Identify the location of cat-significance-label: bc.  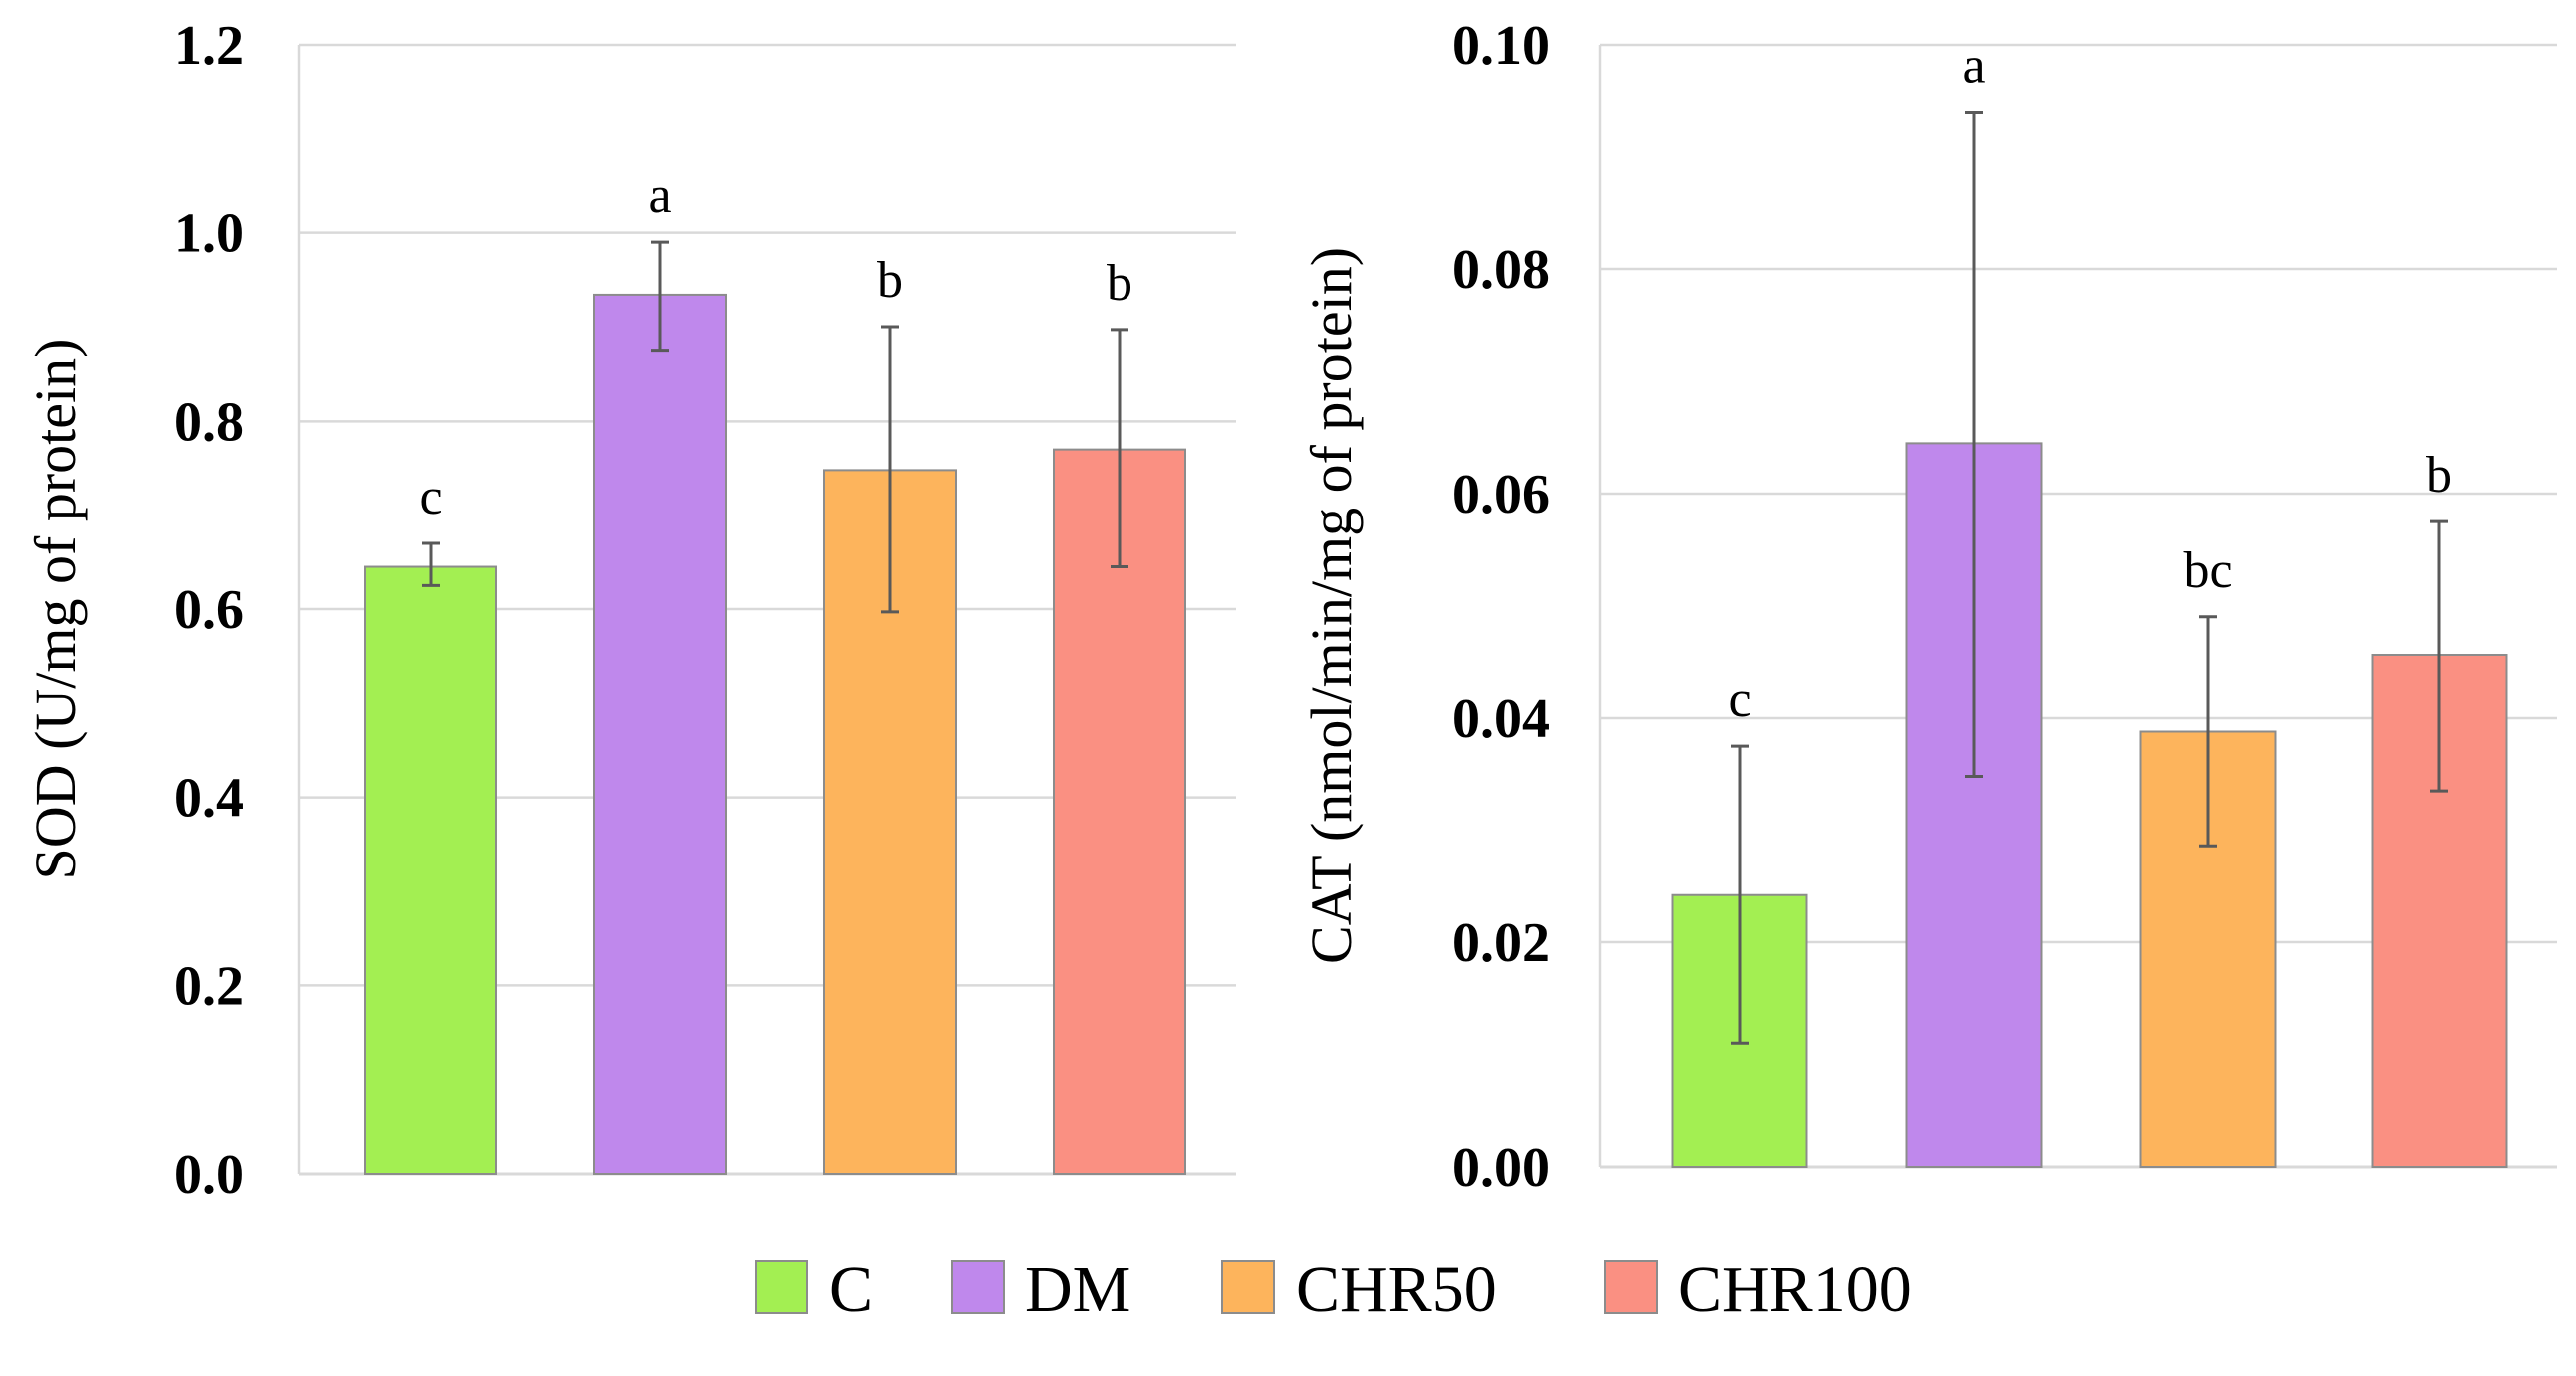
(2207, 570).